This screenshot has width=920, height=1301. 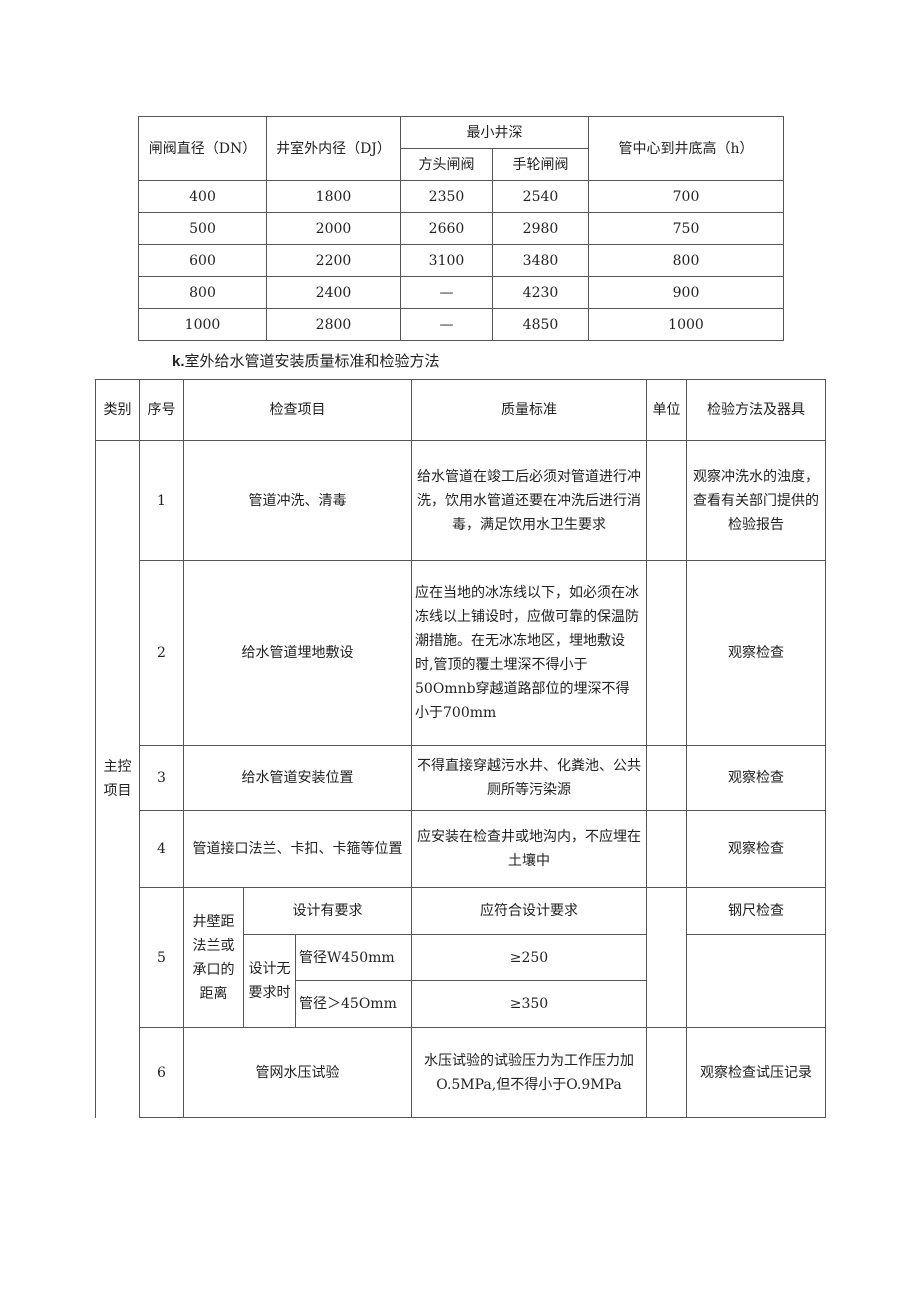 I want to click on header-unit: 单位, so click(x=666, y=410).